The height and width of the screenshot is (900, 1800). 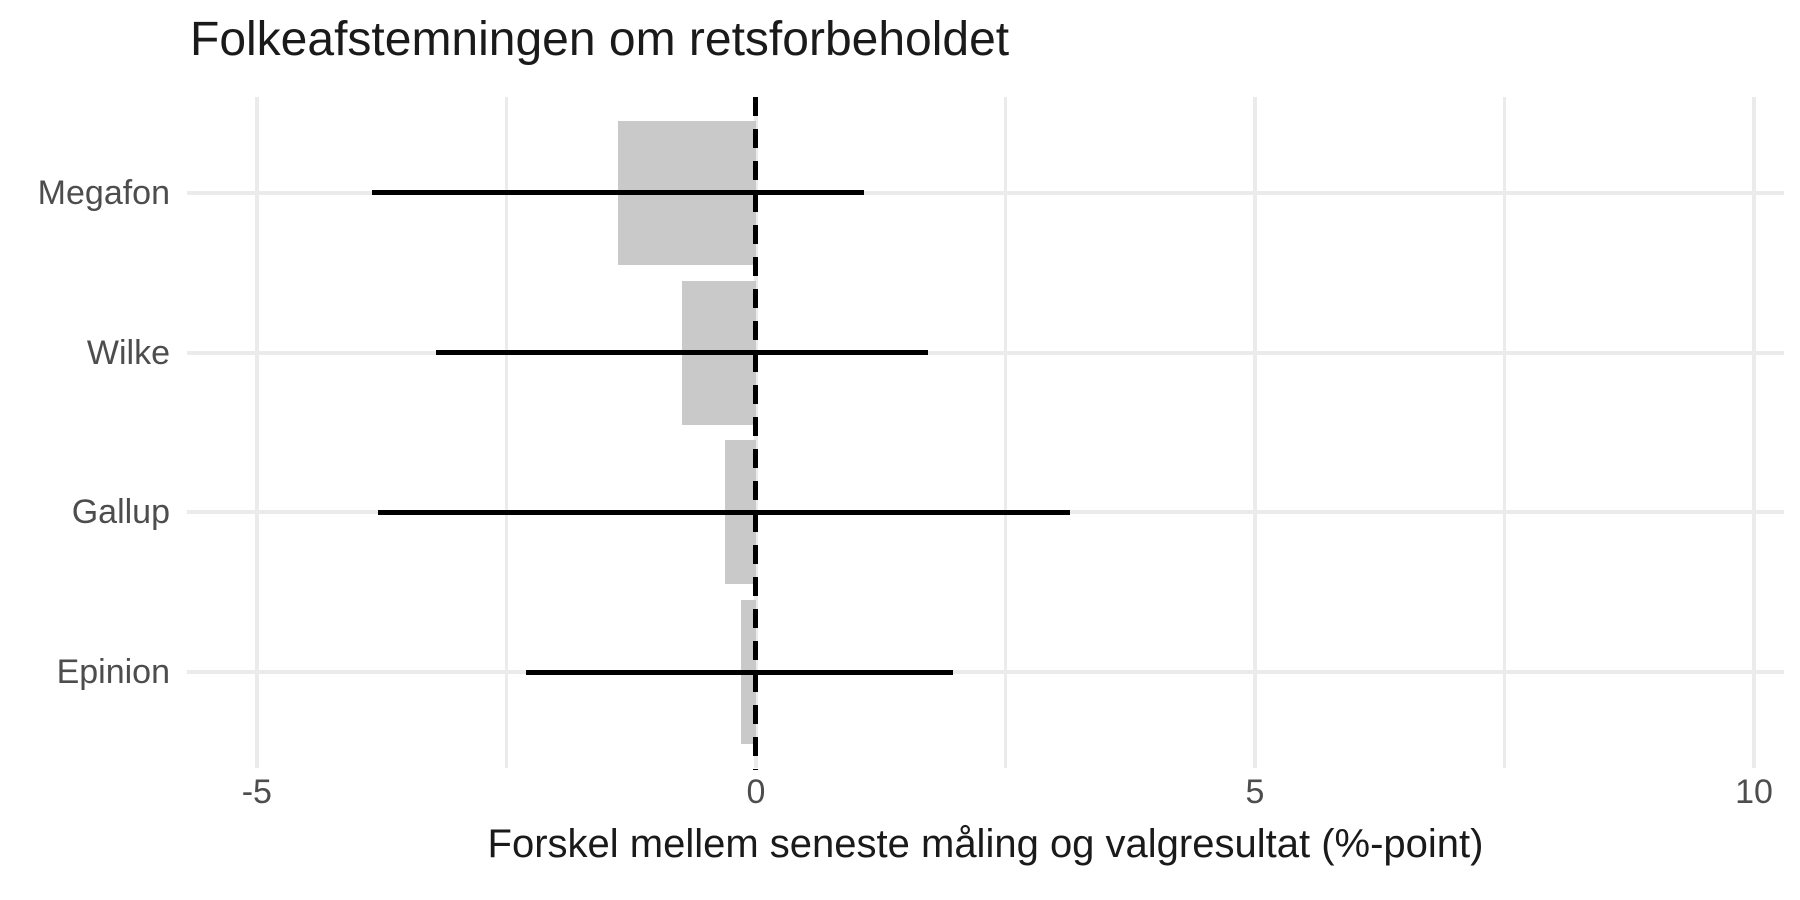 What do you see at coordinates (617, 193) in the screenshot?
I see `error-bar-megafon` at bounding box center [617, 193].